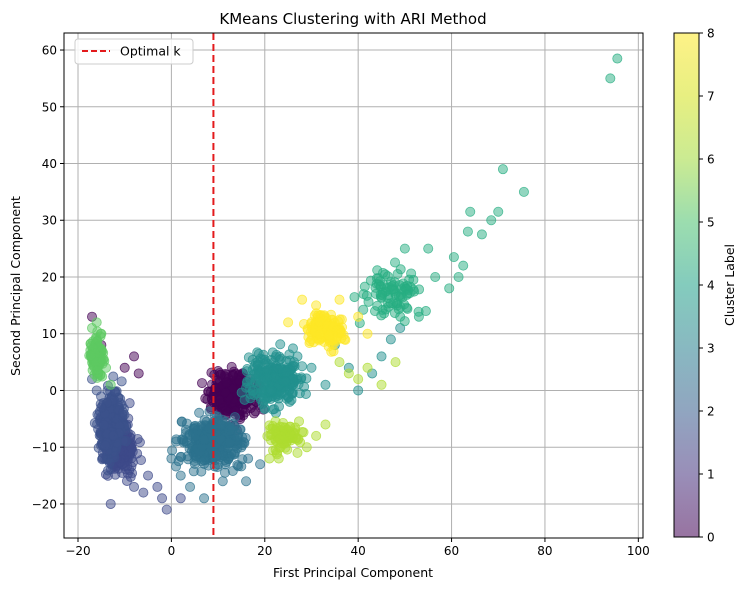 The image size is (746, 590). What do you see at coordinates (711, 286) in the screenshot?
I see `colorbar-tick-label: 4` at bounding box center [711, 286].